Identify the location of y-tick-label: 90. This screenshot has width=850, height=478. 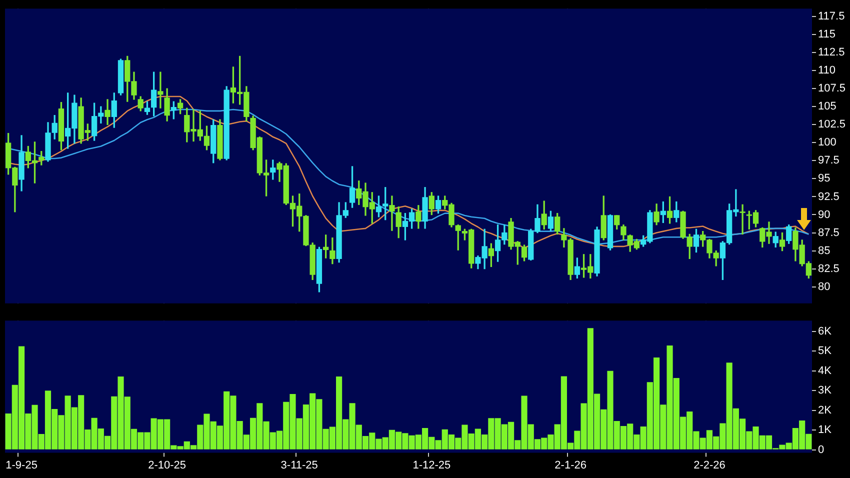
(824, 214).